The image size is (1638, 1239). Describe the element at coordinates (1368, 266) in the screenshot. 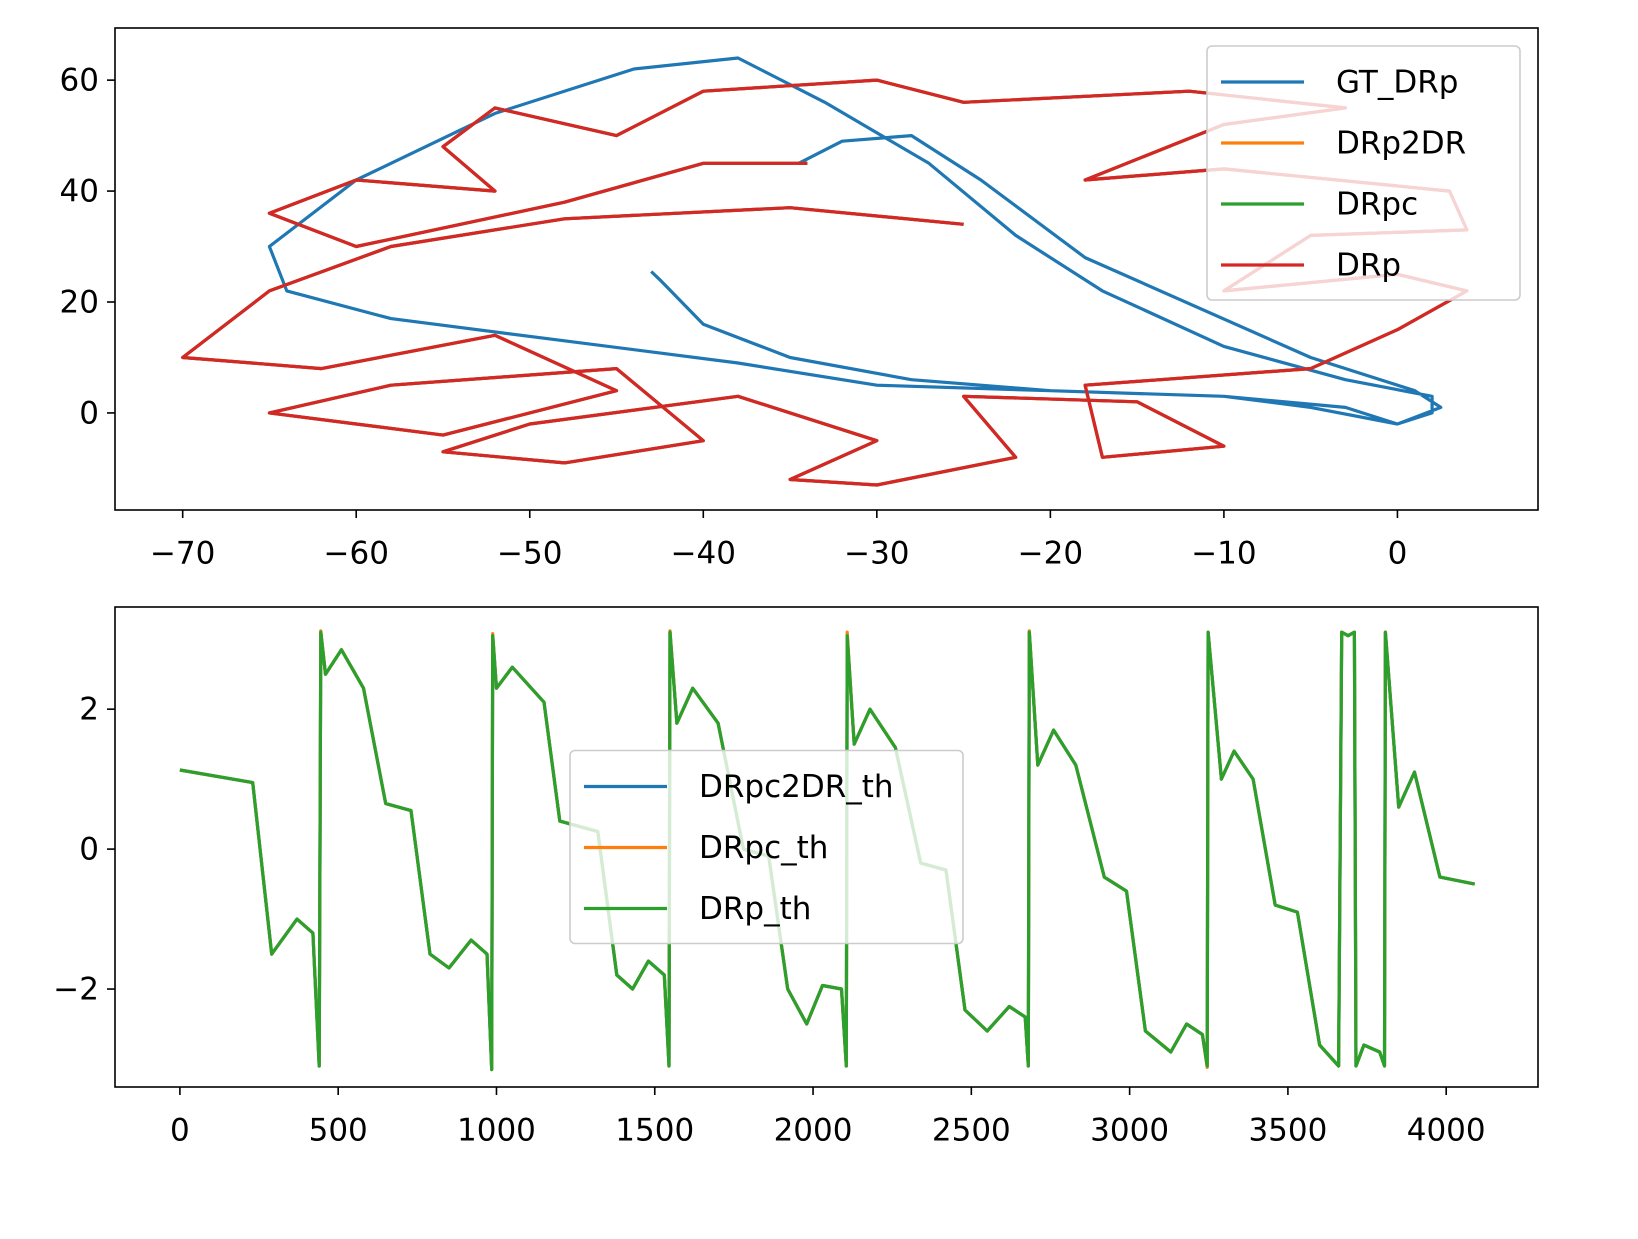

I see `legend-label: DRp` at that location.